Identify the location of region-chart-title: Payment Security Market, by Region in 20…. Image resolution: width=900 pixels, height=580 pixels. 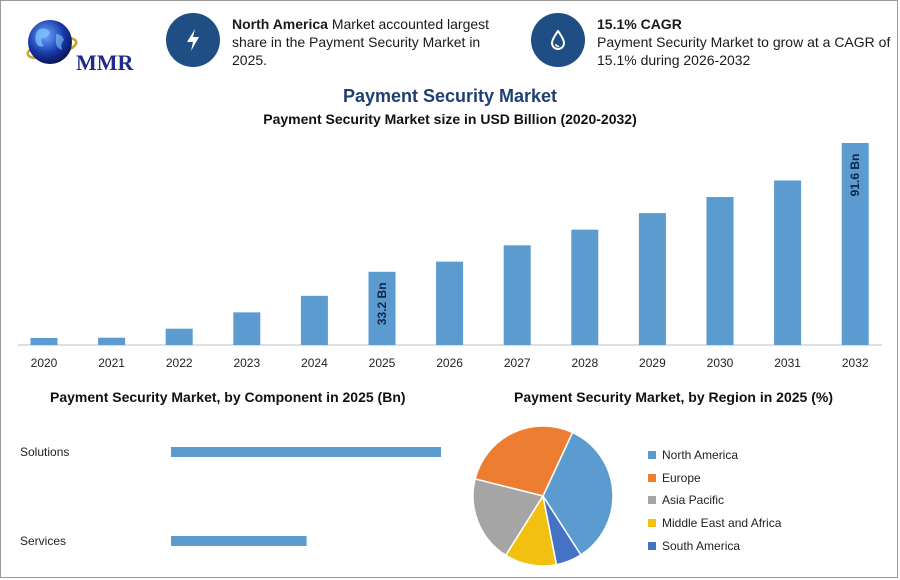
(673, 397).